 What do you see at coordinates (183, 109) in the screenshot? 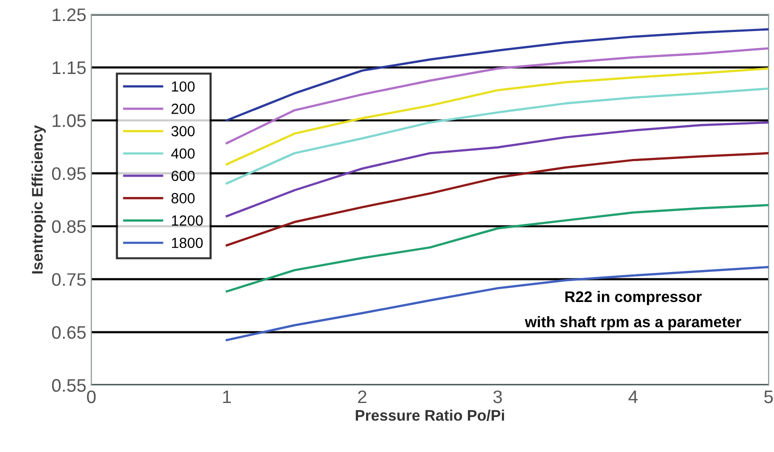
I see `legend-label: 200` at bounding box center [183, 109].